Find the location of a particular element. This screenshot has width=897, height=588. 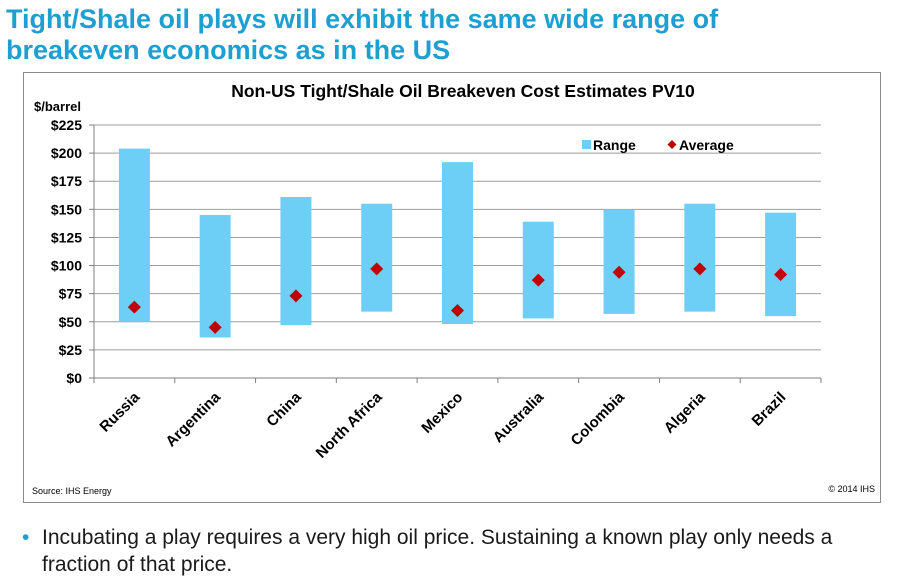

average-markers is located at coordinates (457, 298).